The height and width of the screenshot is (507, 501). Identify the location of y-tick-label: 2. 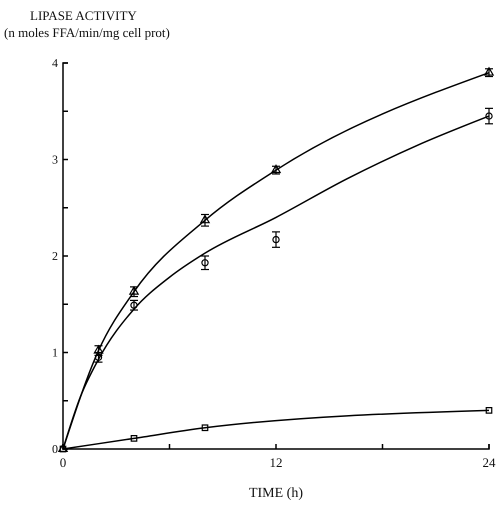
(55, 256).